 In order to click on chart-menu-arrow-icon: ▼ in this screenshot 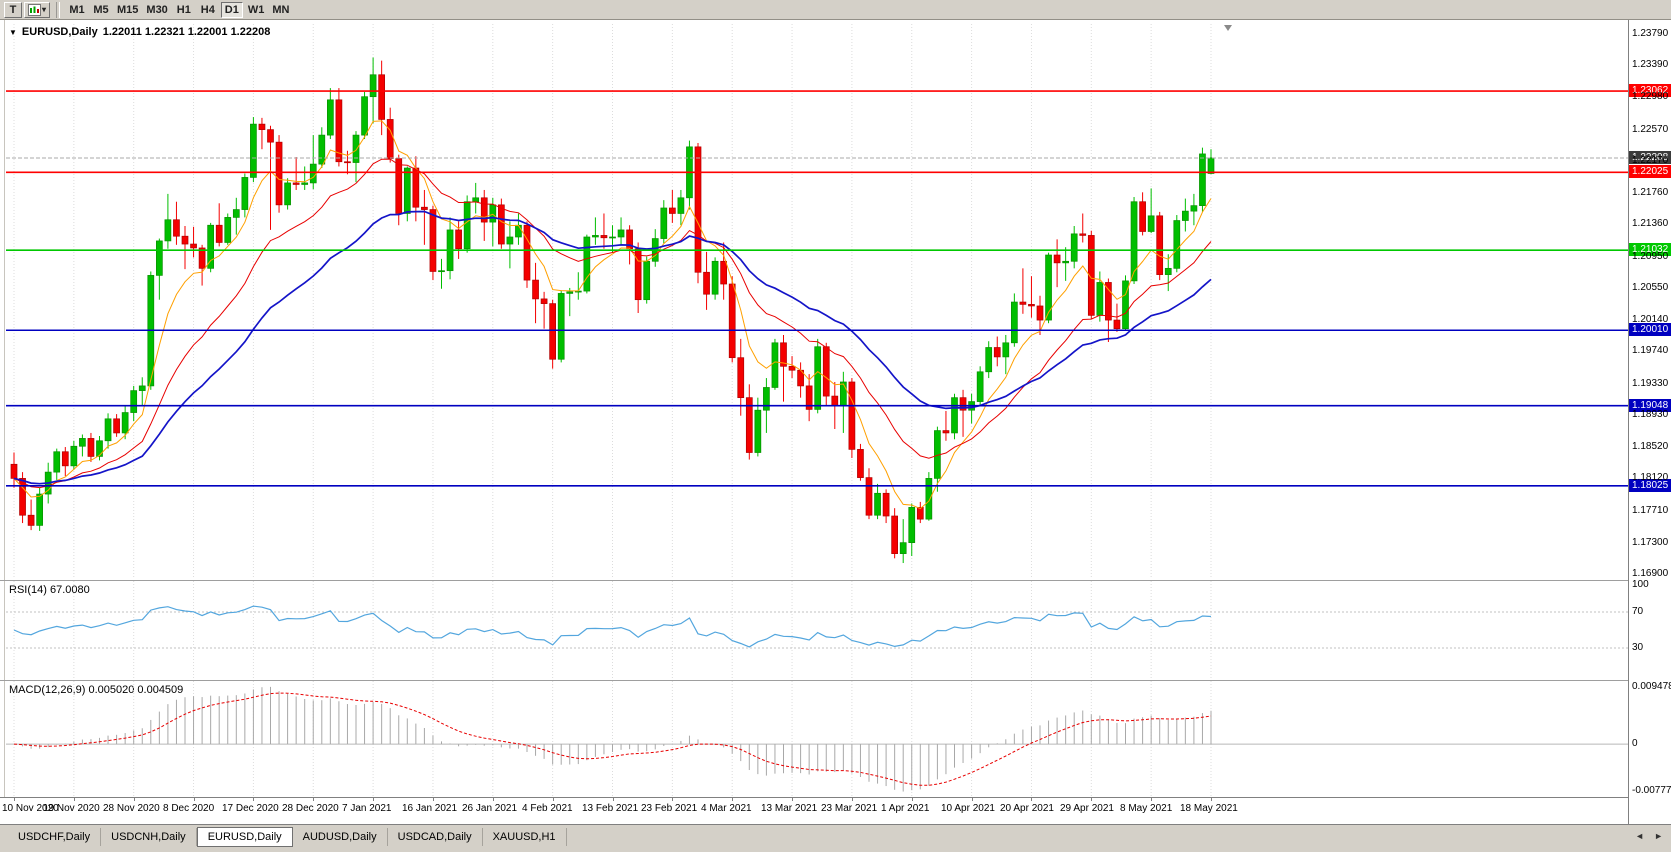, I will do `click(13, 32)`.